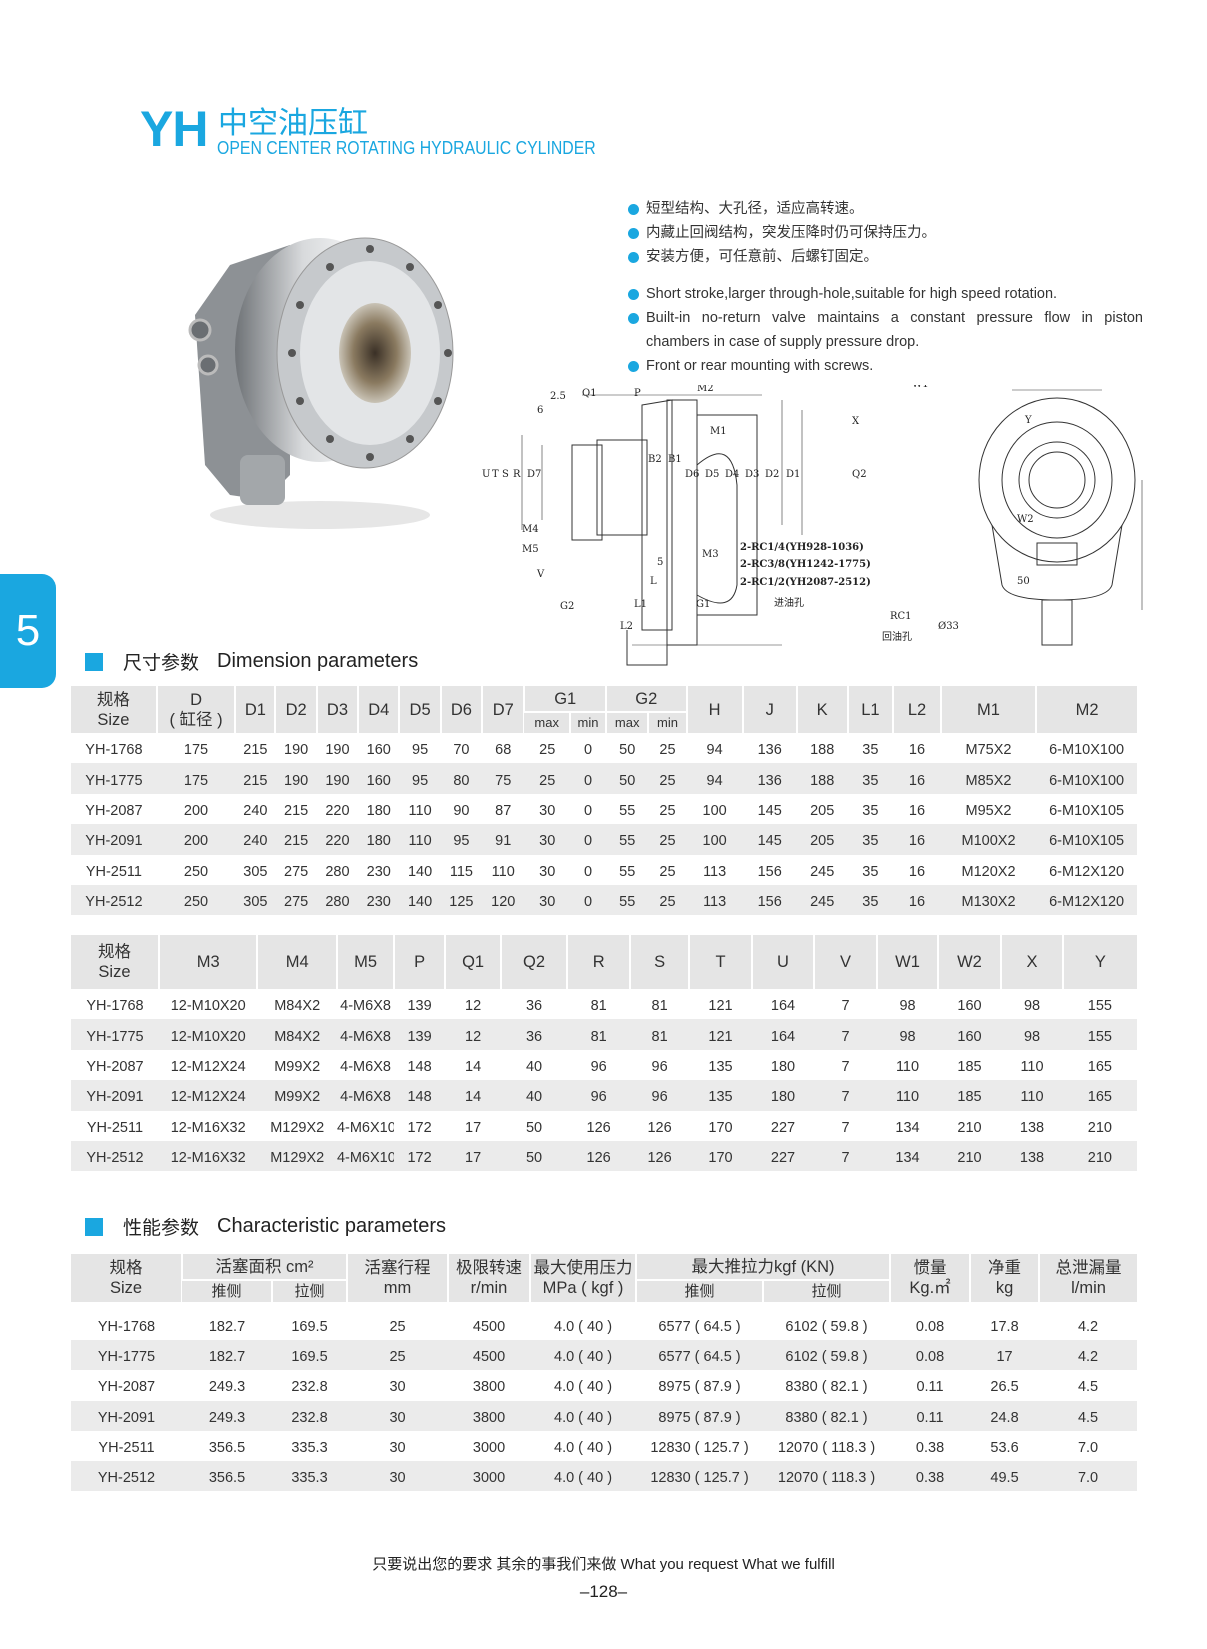 This screenshot has height=1649, width=1207. What do you see at coordinates (659, 1156) in the screenshot?
I see `table-cell: 126` at bounding box center [659, 1156].